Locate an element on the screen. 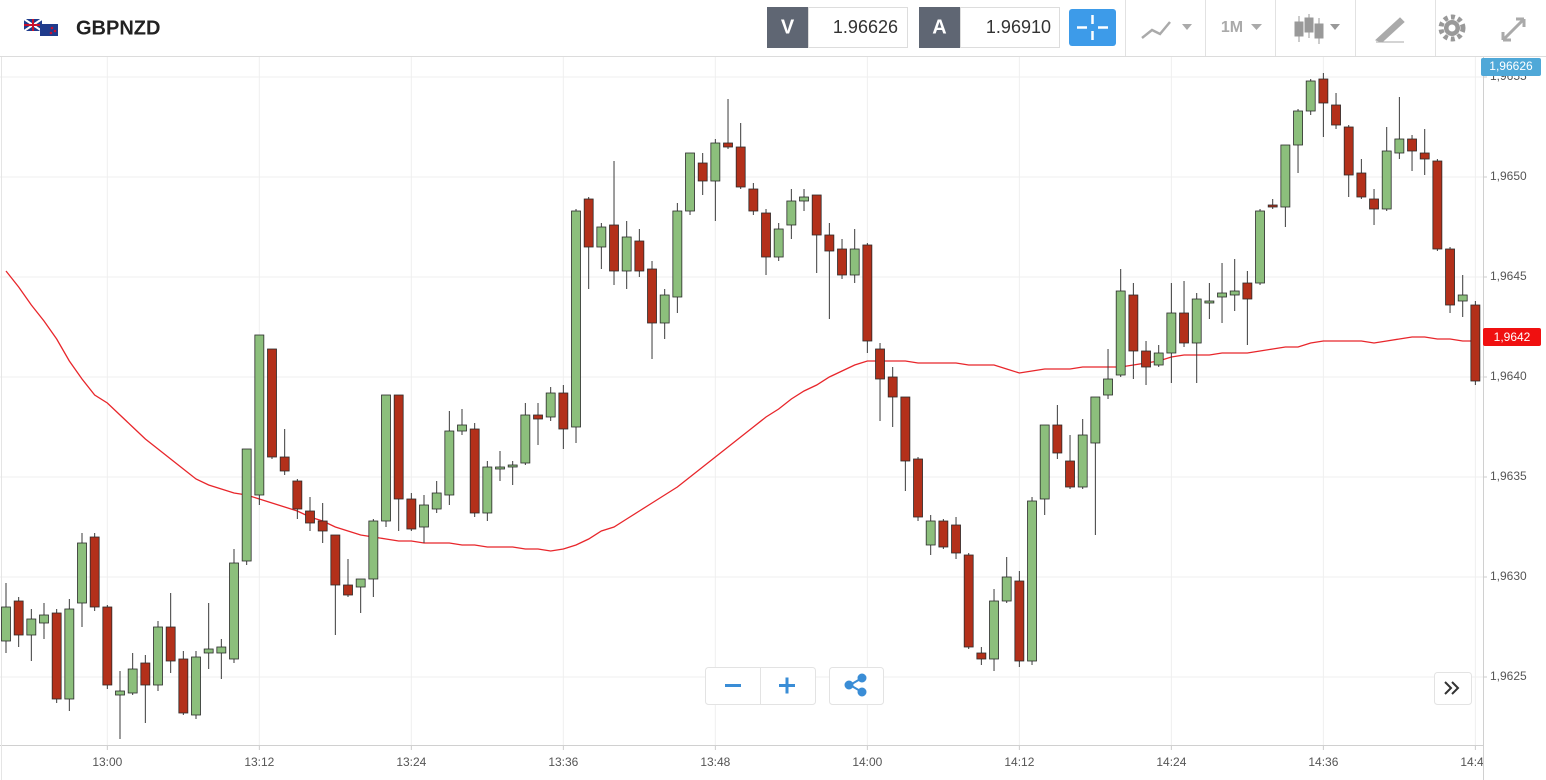  y-tick-label: 1,9625 is located at coordinates (1508, 676).